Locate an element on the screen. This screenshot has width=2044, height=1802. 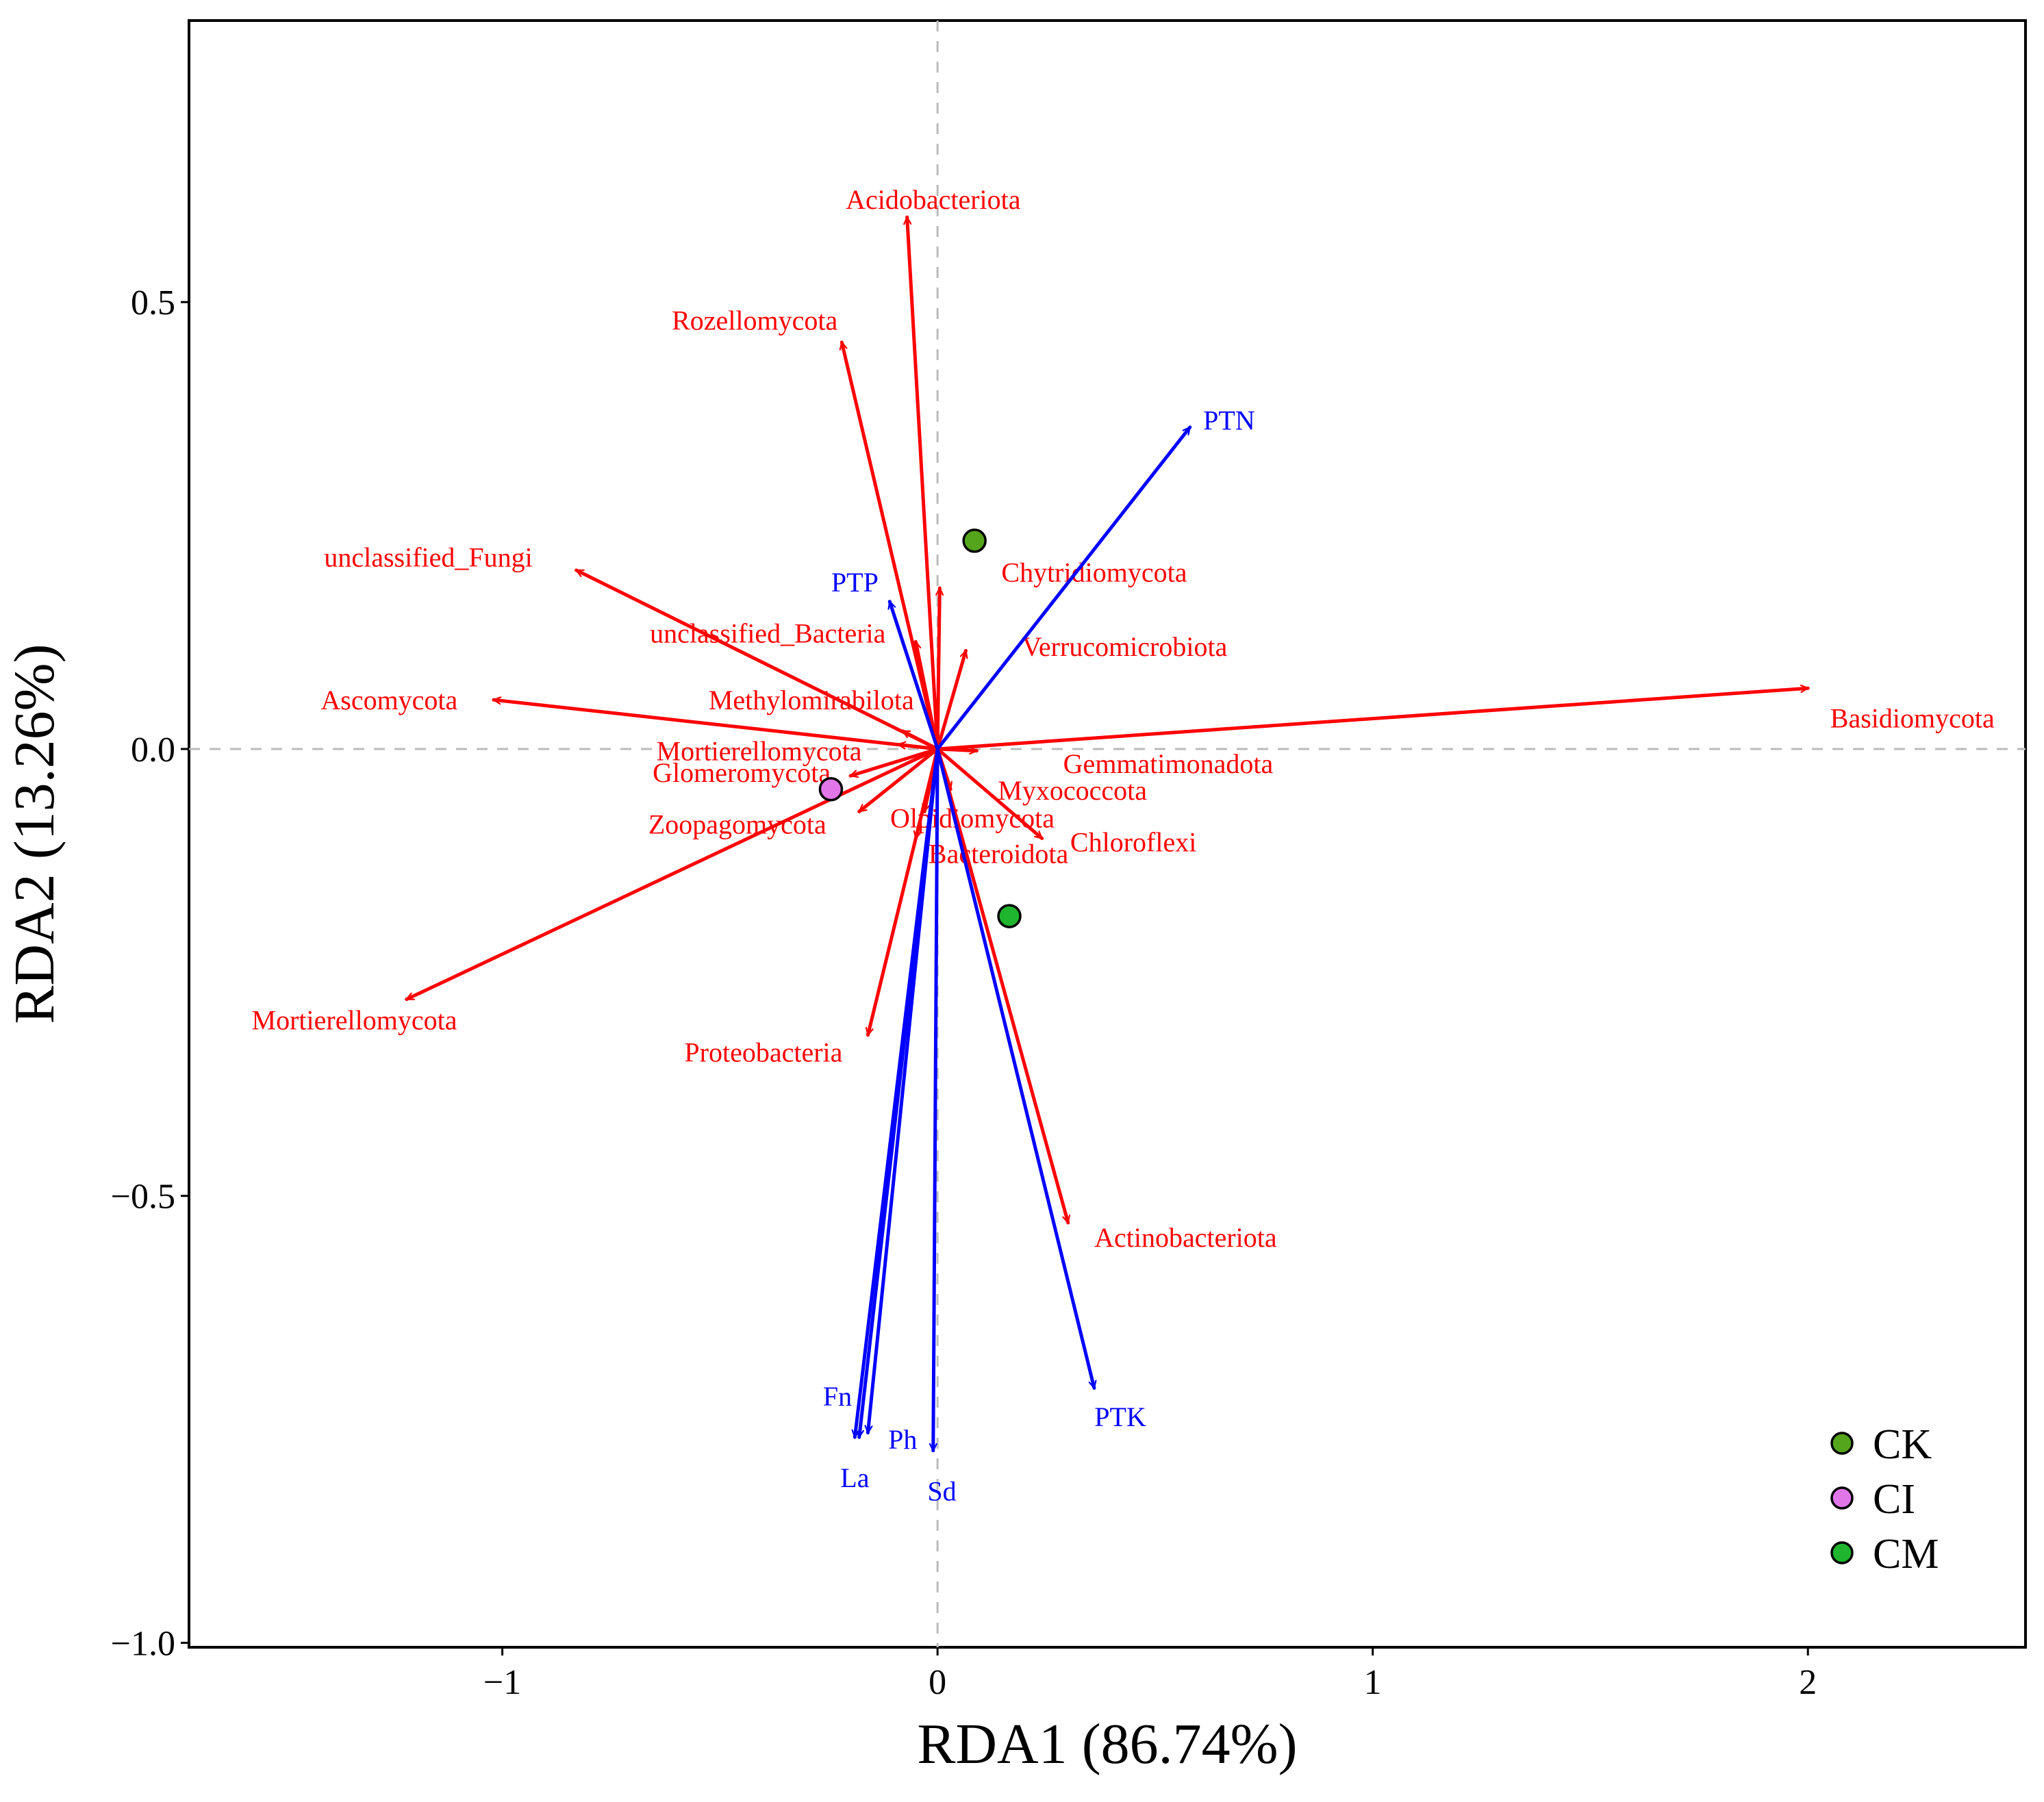
x-tick-label: 1 is located at coordinates (1373, 1682).